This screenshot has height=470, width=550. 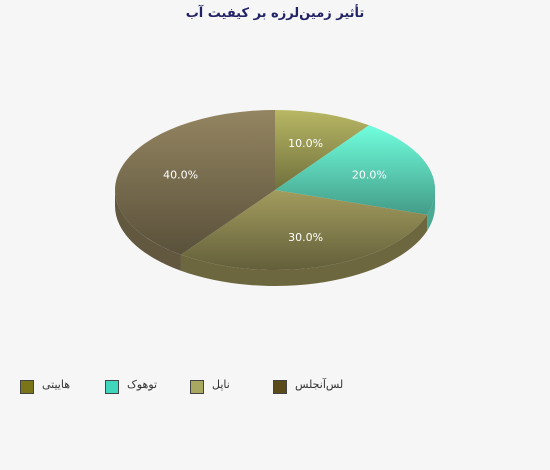 What do you see at coordinates (221, 384) in the screenshot?
I see `legend-label: ناپل` at bounding box center [221, 384].